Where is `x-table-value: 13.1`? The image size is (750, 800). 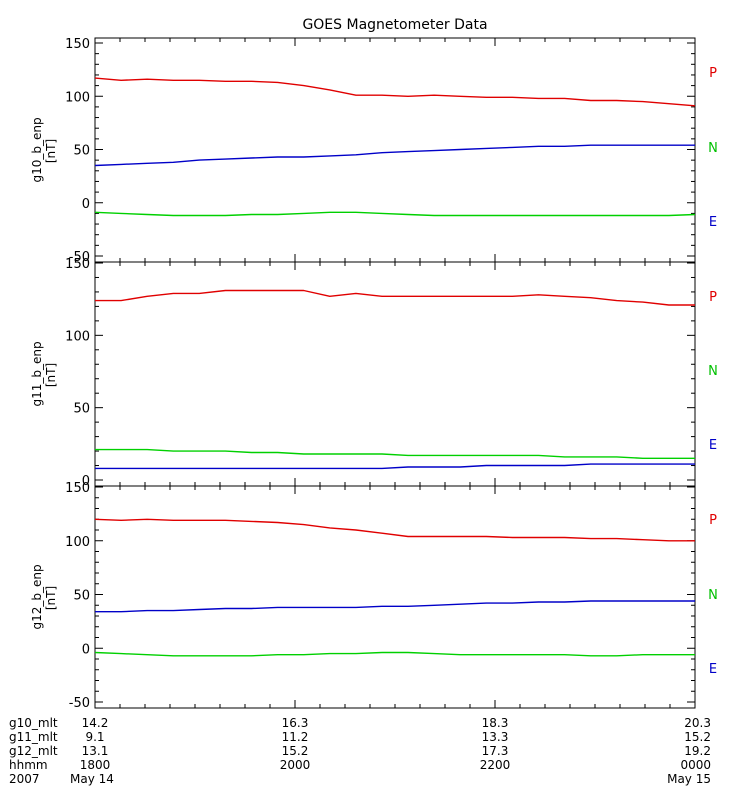 x-table-value: 13.1 is located at coordinates (95, 751).